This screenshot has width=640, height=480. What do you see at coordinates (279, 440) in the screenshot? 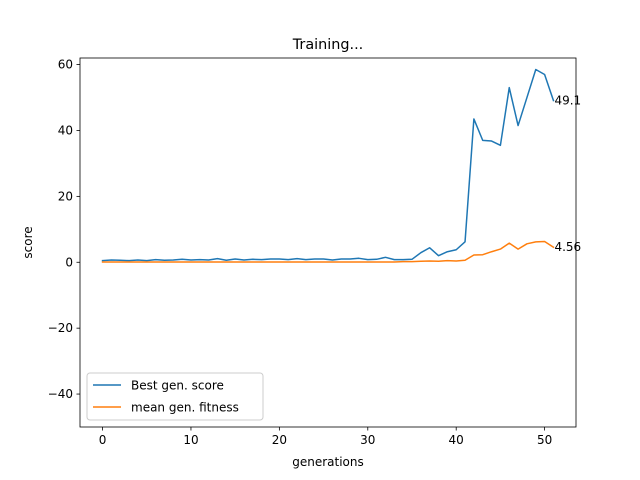
I see `x-tick-label: 20` at bounding box center [279, 440].